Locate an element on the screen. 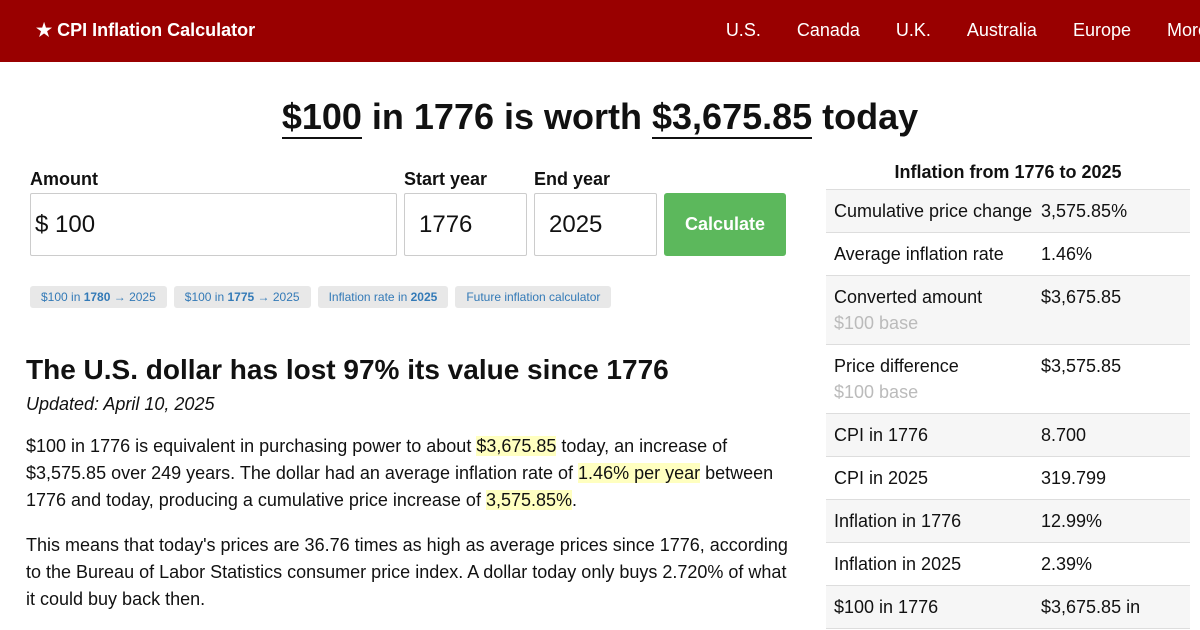 This screenshot has height=630, width=1200. chip: $100 in 1780 → 2025 is located at coordinates (98, 297).